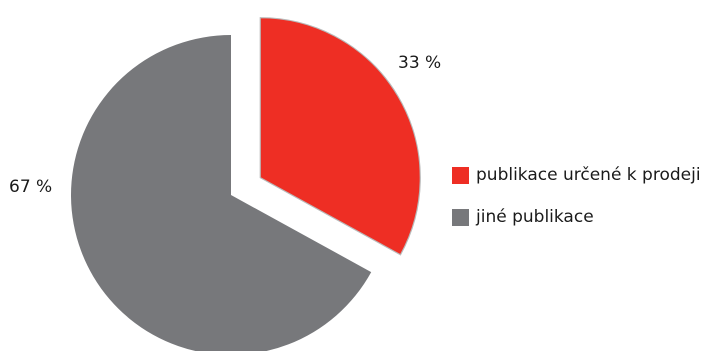 The height and width of the screenshot is (351, 716). I want to click on legend-label-prodej: publikace určené k prodeji, so click(588, 175).